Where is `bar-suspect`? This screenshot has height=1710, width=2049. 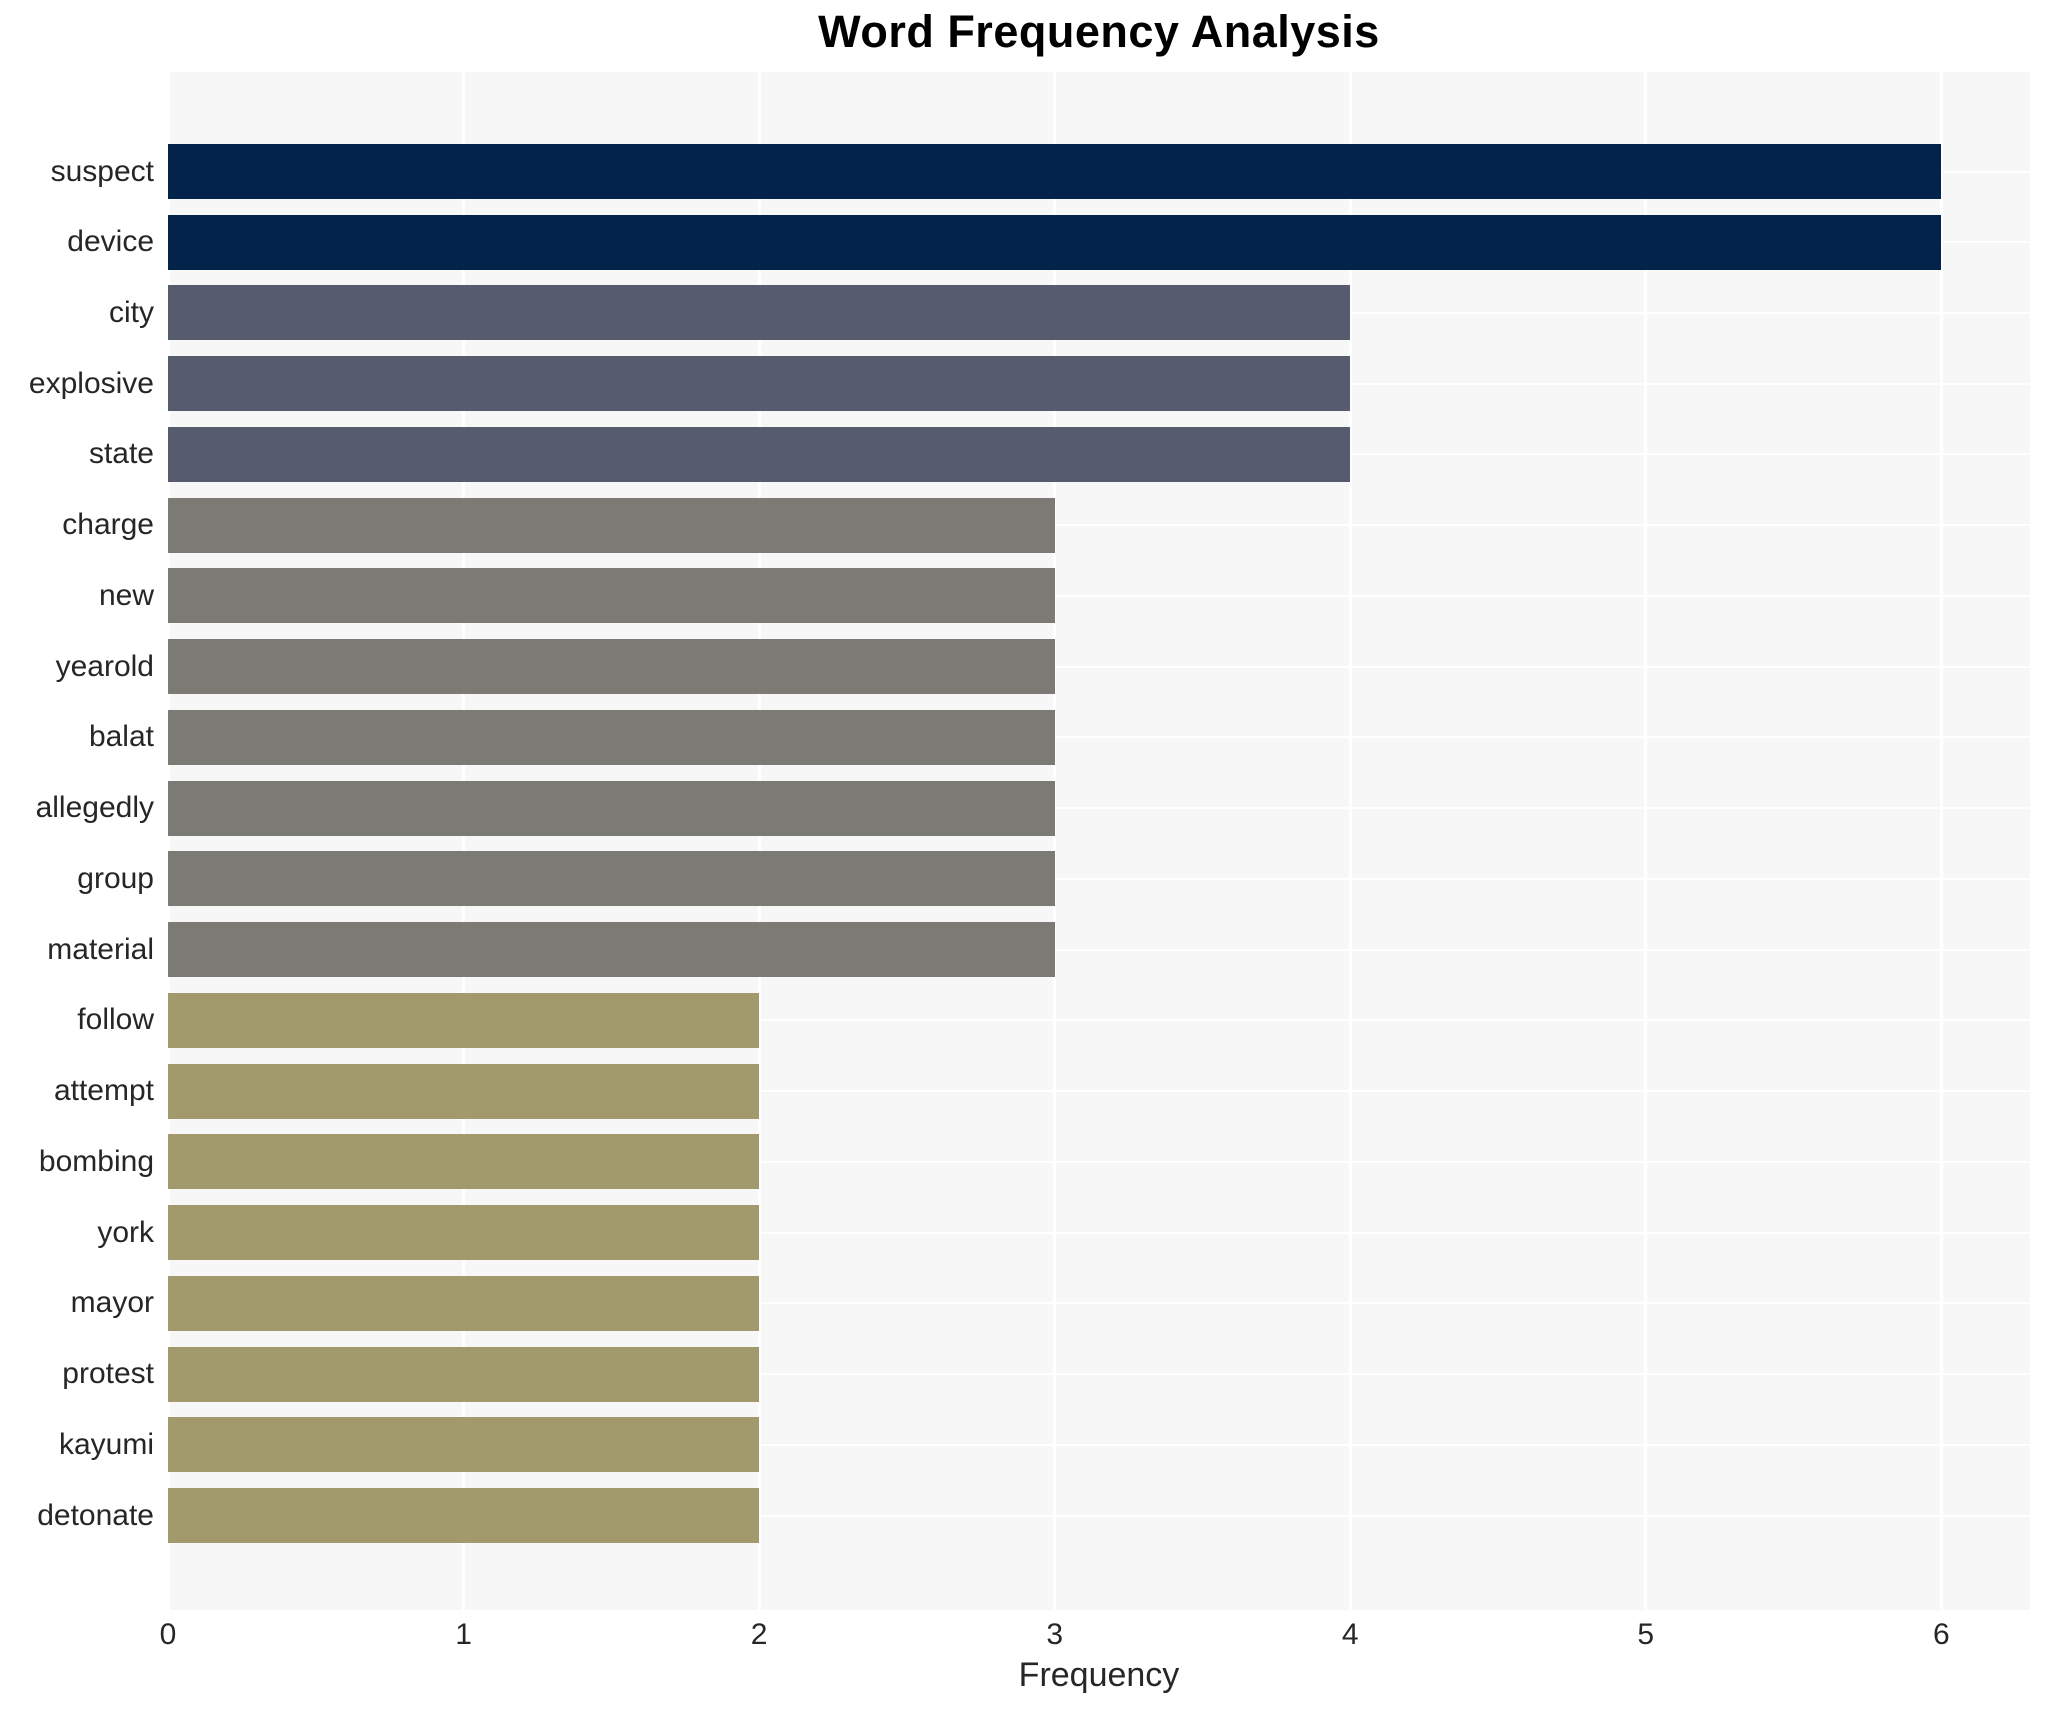 bar-suspect is located at coordinates (1055, 171).